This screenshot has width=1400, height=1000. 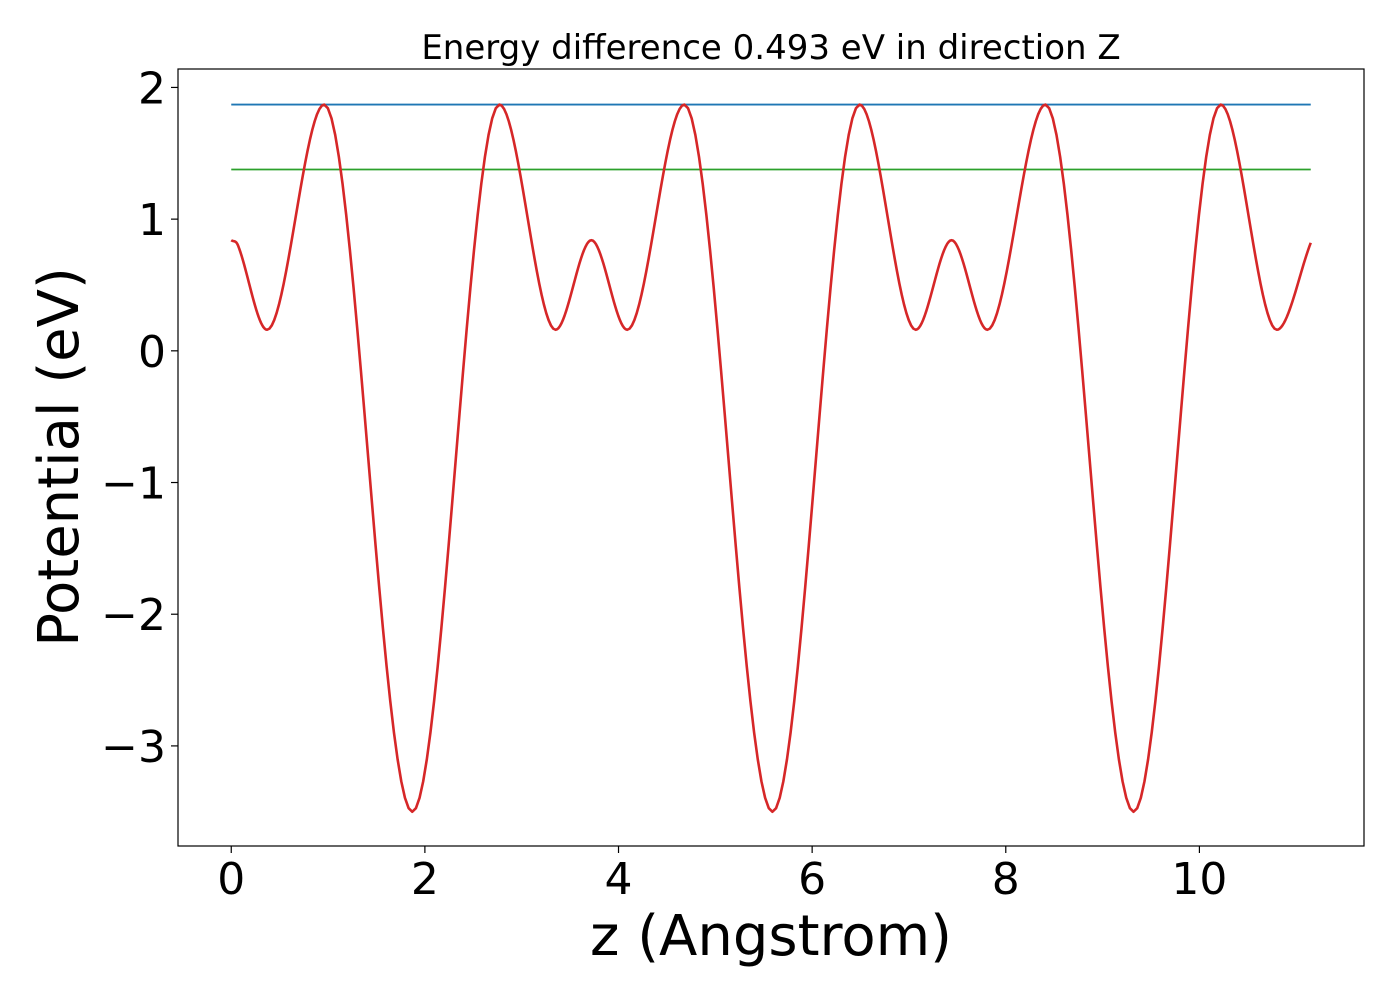 What do you see at coordinates (152, 352) in the screenshot?
I see `y-tick-label: 0` at bounding box center [152, 352].